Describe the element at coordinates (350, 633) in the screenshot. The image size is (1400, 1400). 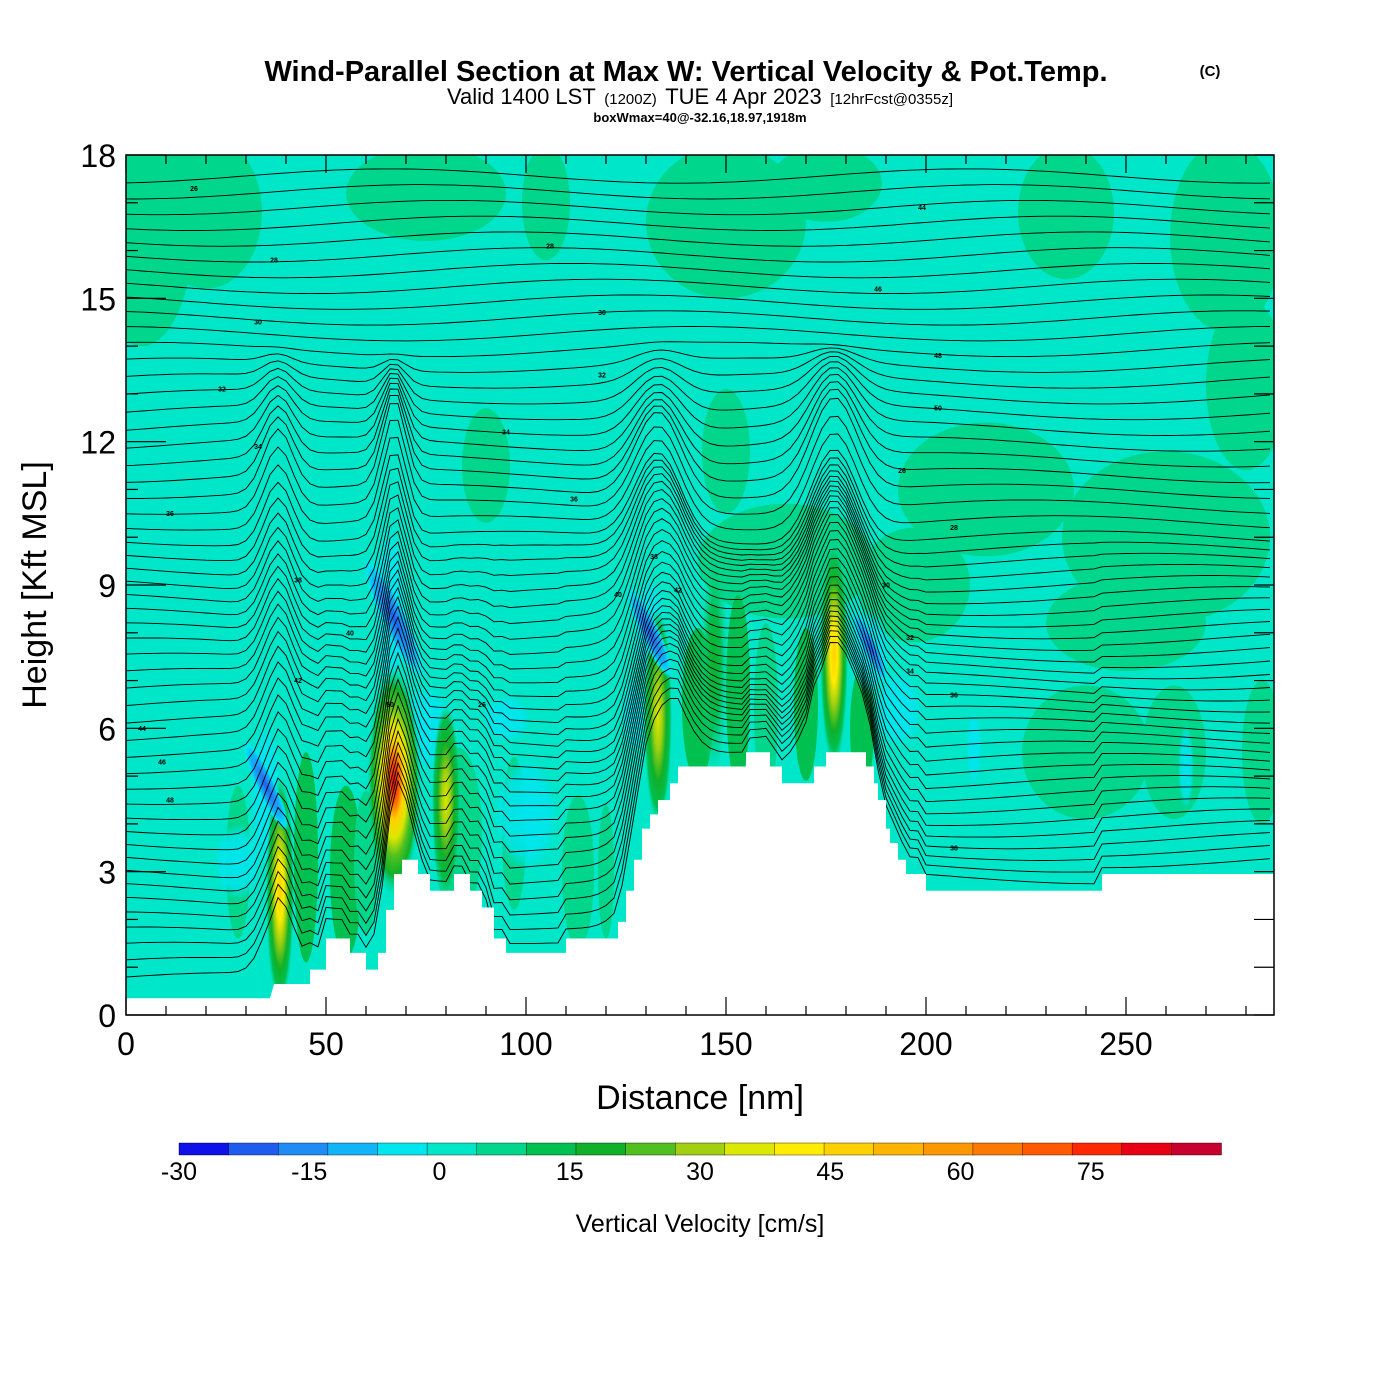
I see `theta-contour-label: 40` at that location.